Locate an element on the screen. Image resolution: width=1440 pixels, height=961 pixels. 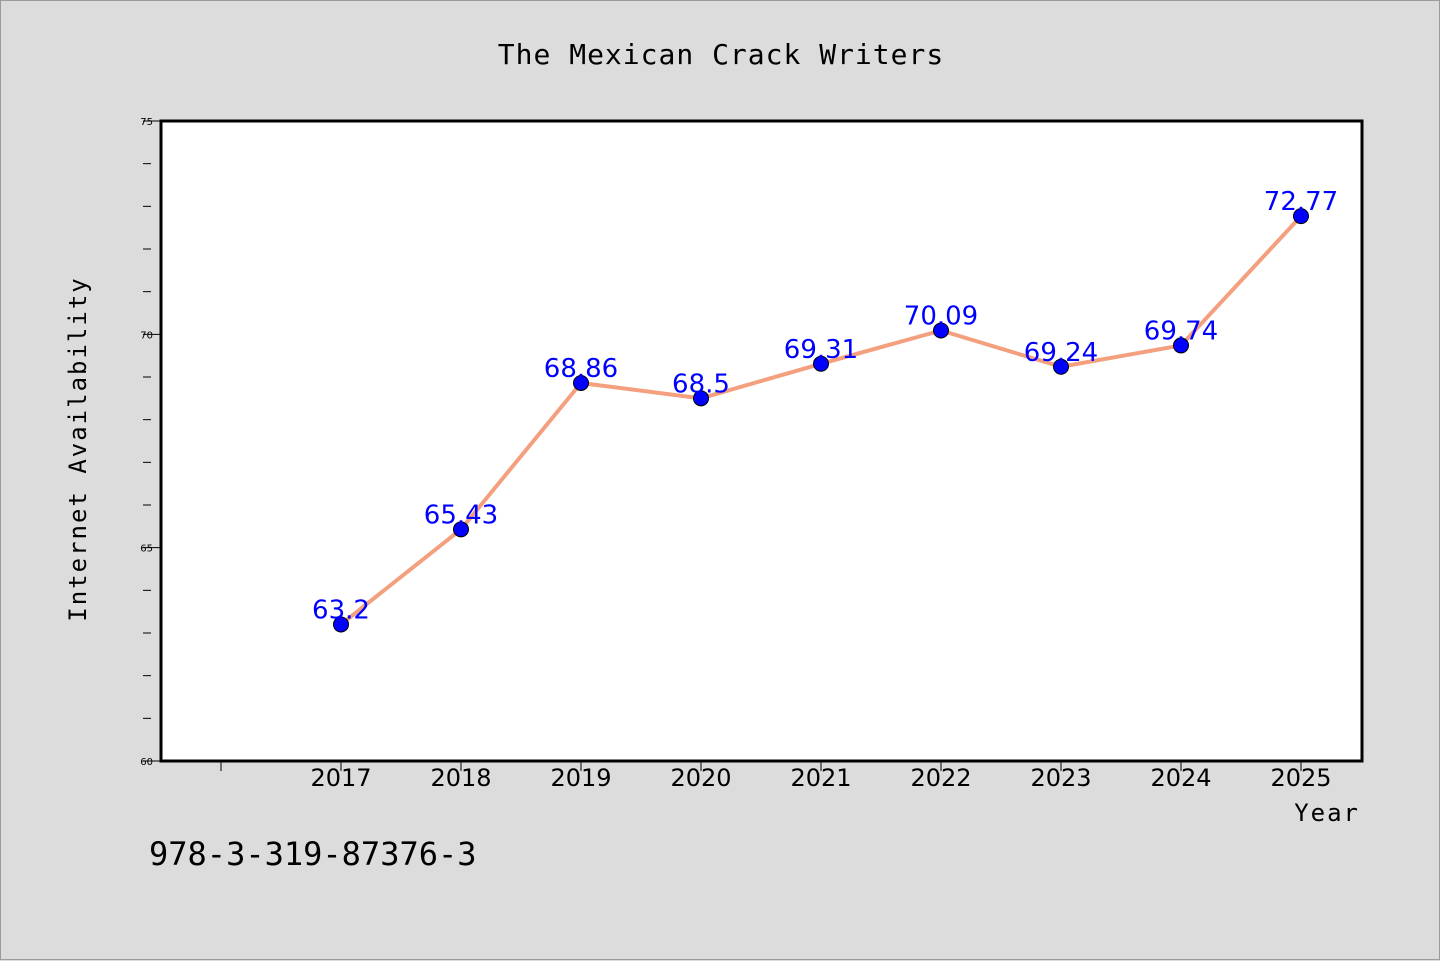
x-tick-label: 2022 is located at coordinates (940, 778).